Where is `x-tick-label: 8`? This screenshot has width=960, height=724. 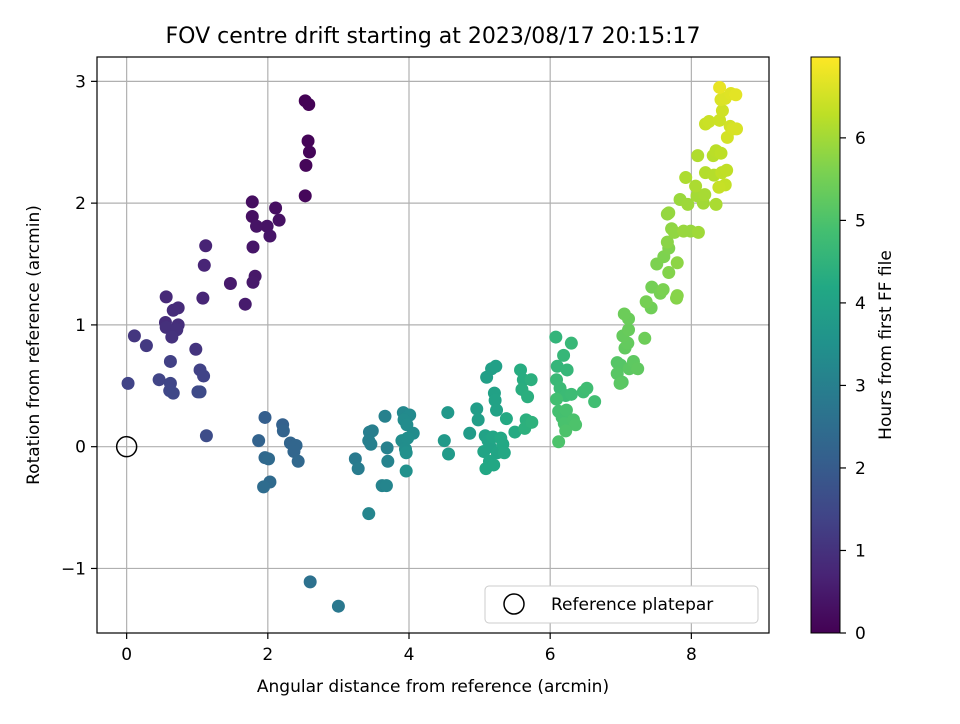 x-tick-label: 8 is located at coordinates (691, 655).